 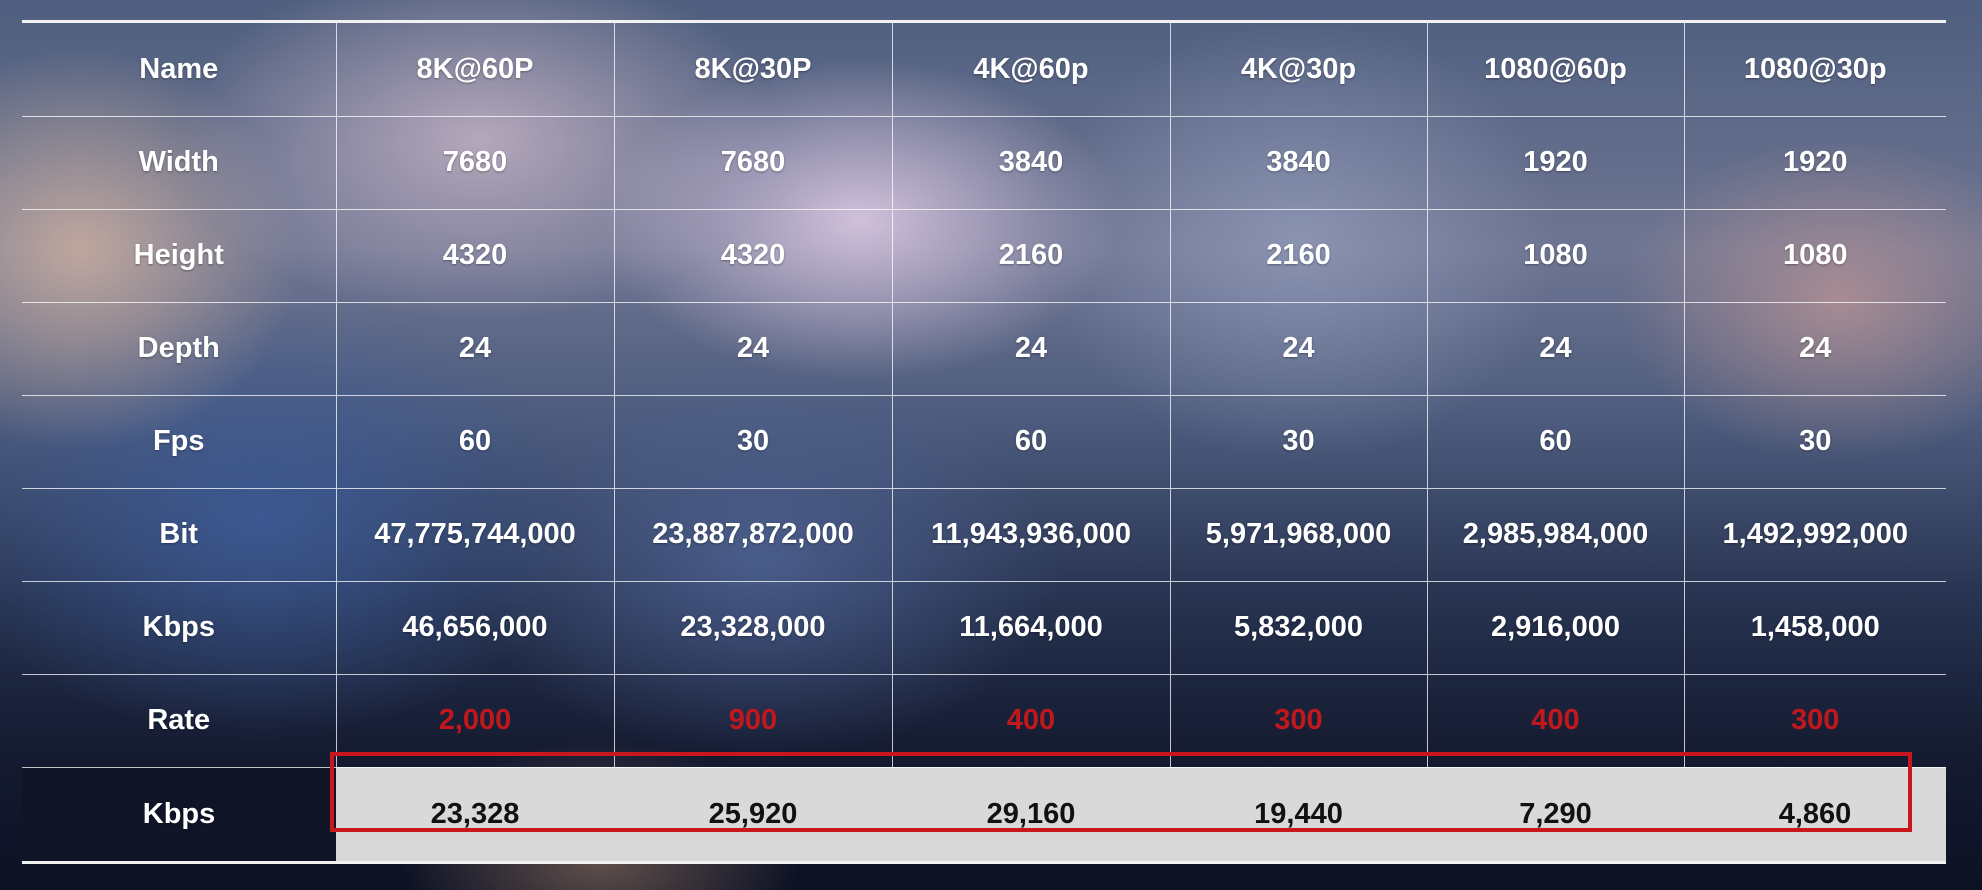 I want to click on row-width: Width 7680 7680 3840 3840 1920 1920, so click(x=984, y=162).